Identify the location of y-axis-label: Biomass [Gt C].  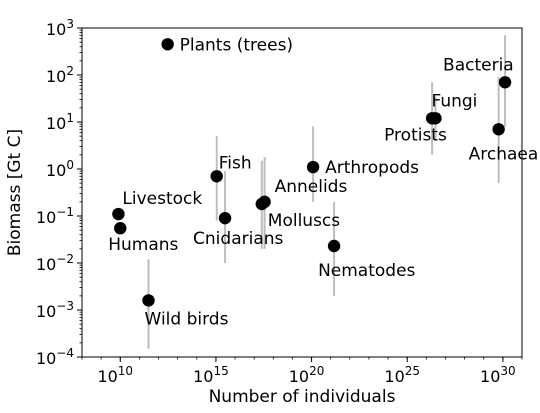
(15, 192).